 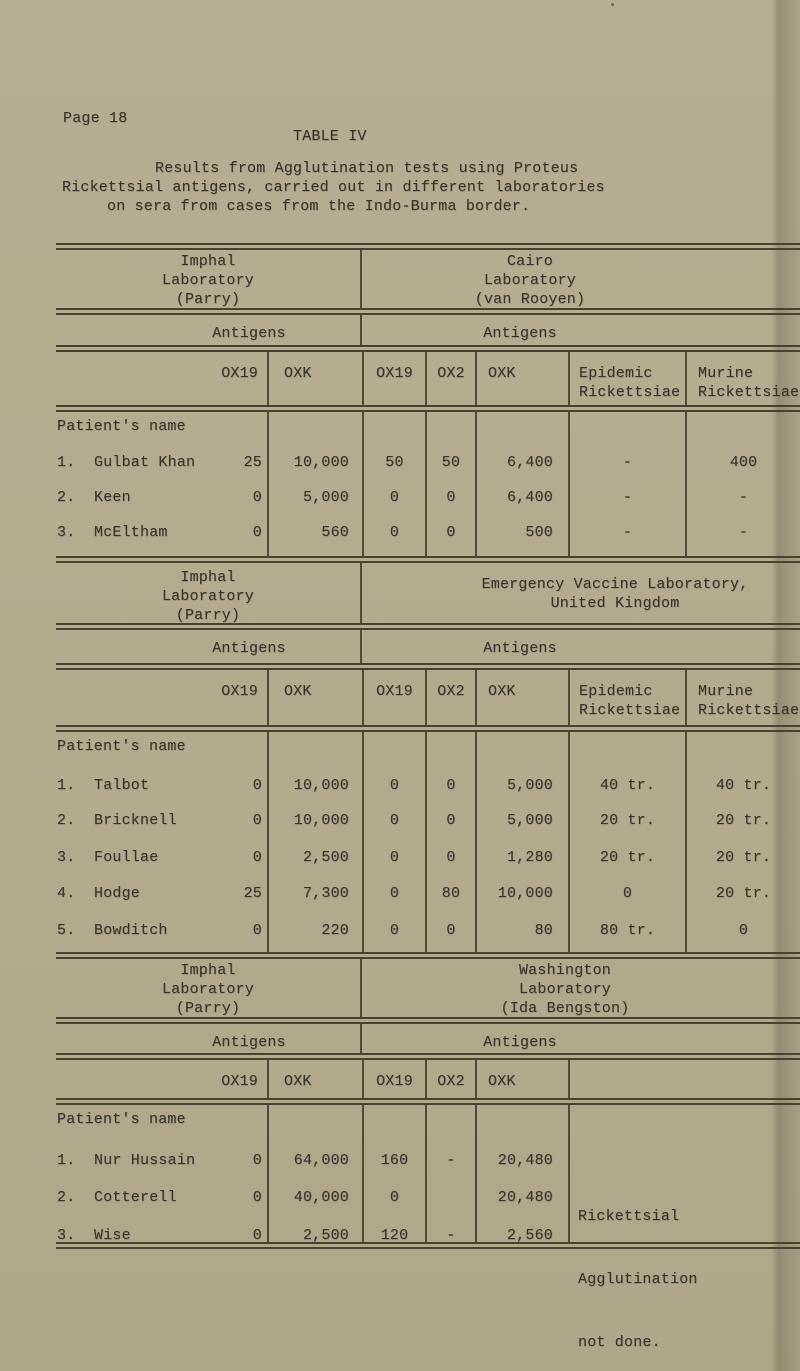 What do you see at coordinates (742, 378) in the screenshot?
I see `col-header-murine-rickettsiae: Murine Rickettsiae` at bounding box center [742, 378].